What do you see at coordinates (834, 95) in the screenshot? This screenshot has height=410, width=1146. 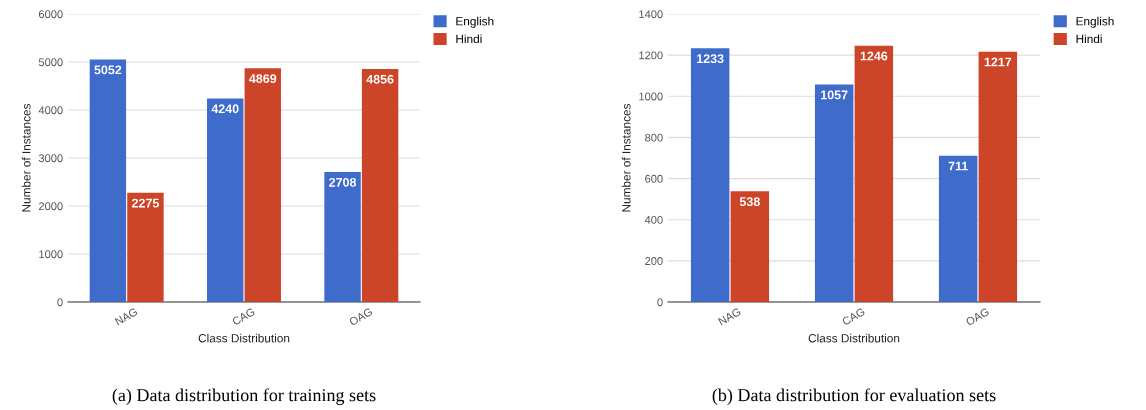 I see `data-label: 1057` at bounding box center [834, 95].